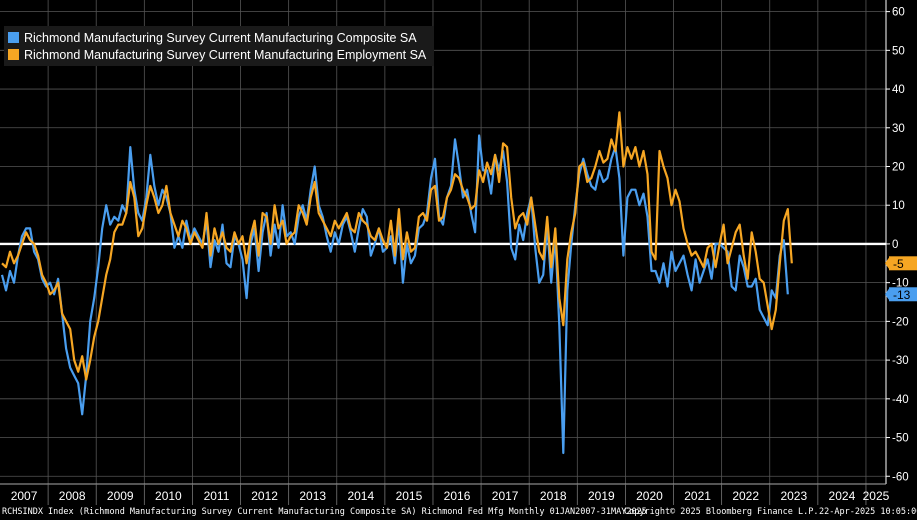  Describe the element at coordinates (793, 496) in the screenshot. I see `x-tick-label: 2023` at that location.